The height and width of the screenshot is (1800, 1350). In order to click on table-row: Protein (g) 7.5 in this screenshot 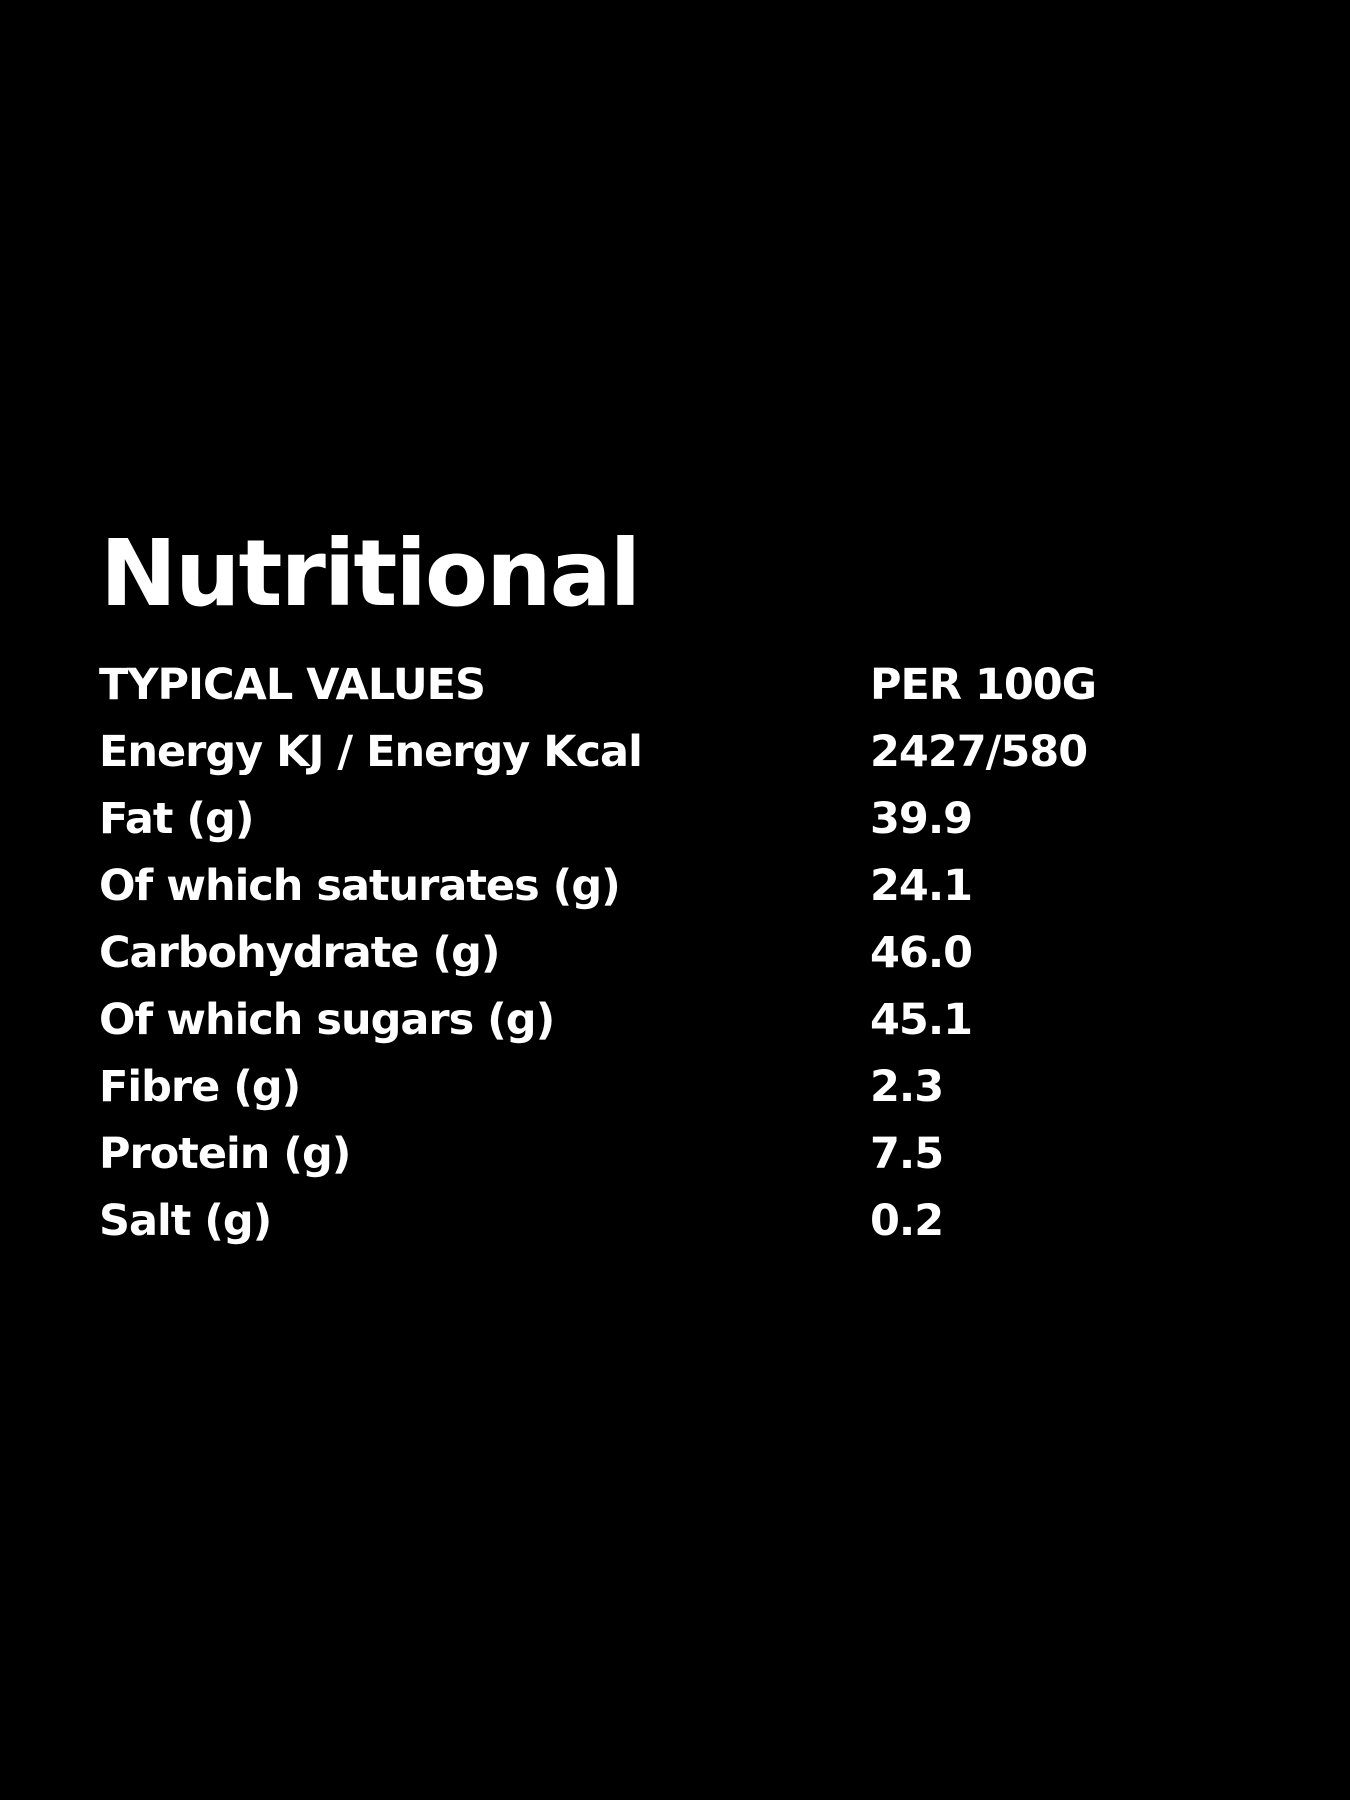, I will do `click(675, 1154)`.